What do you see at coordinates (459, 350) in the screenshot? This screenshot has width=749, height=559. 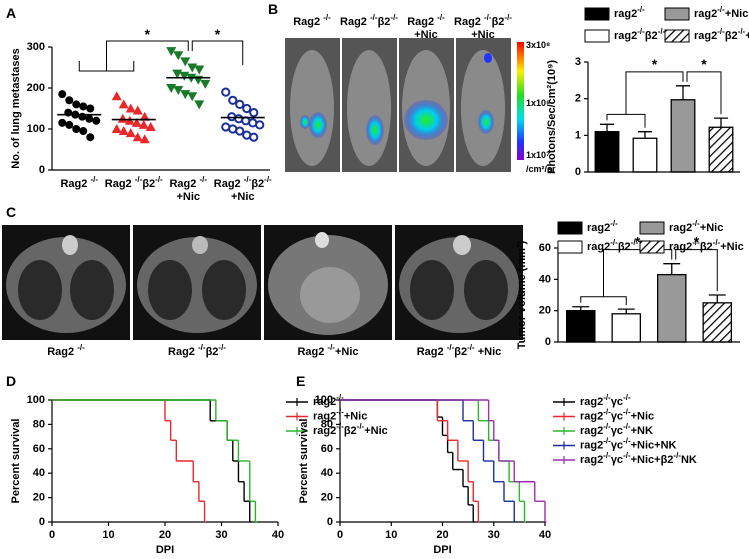 I see `image-label: Rag2 -/-β2-/- +Nic` at bounding box center [459, 350].